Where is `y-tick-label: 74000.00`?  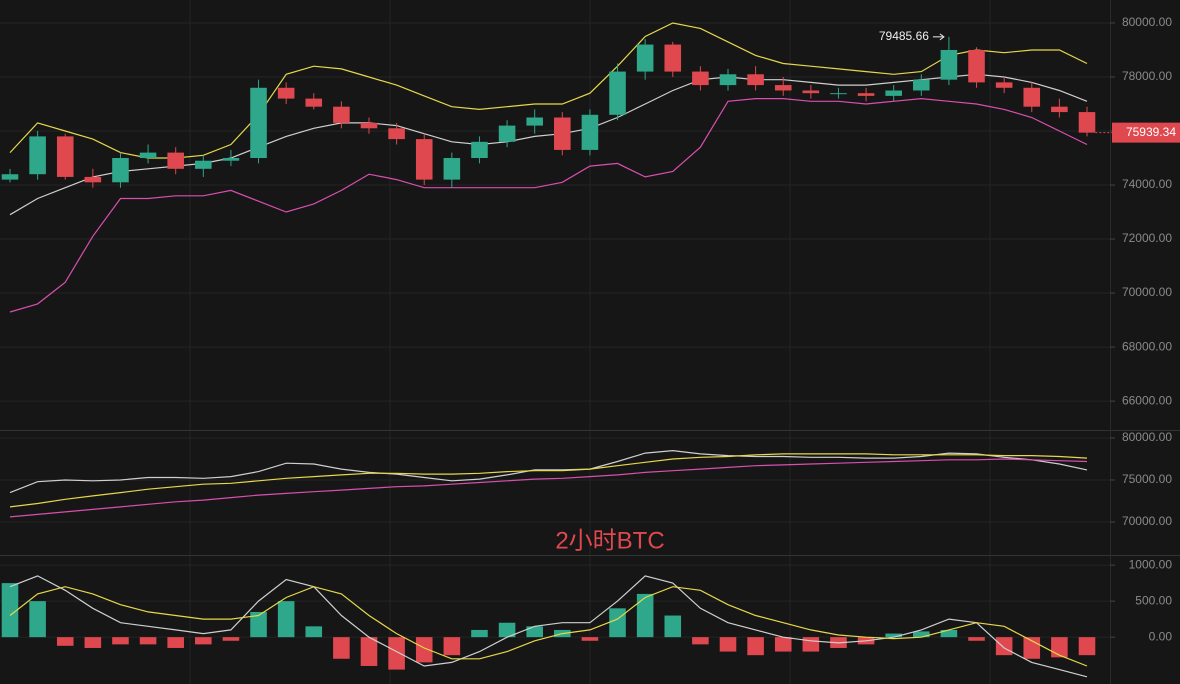
y-tick-label: 74000.00 is located at coordinates (1147, 184).